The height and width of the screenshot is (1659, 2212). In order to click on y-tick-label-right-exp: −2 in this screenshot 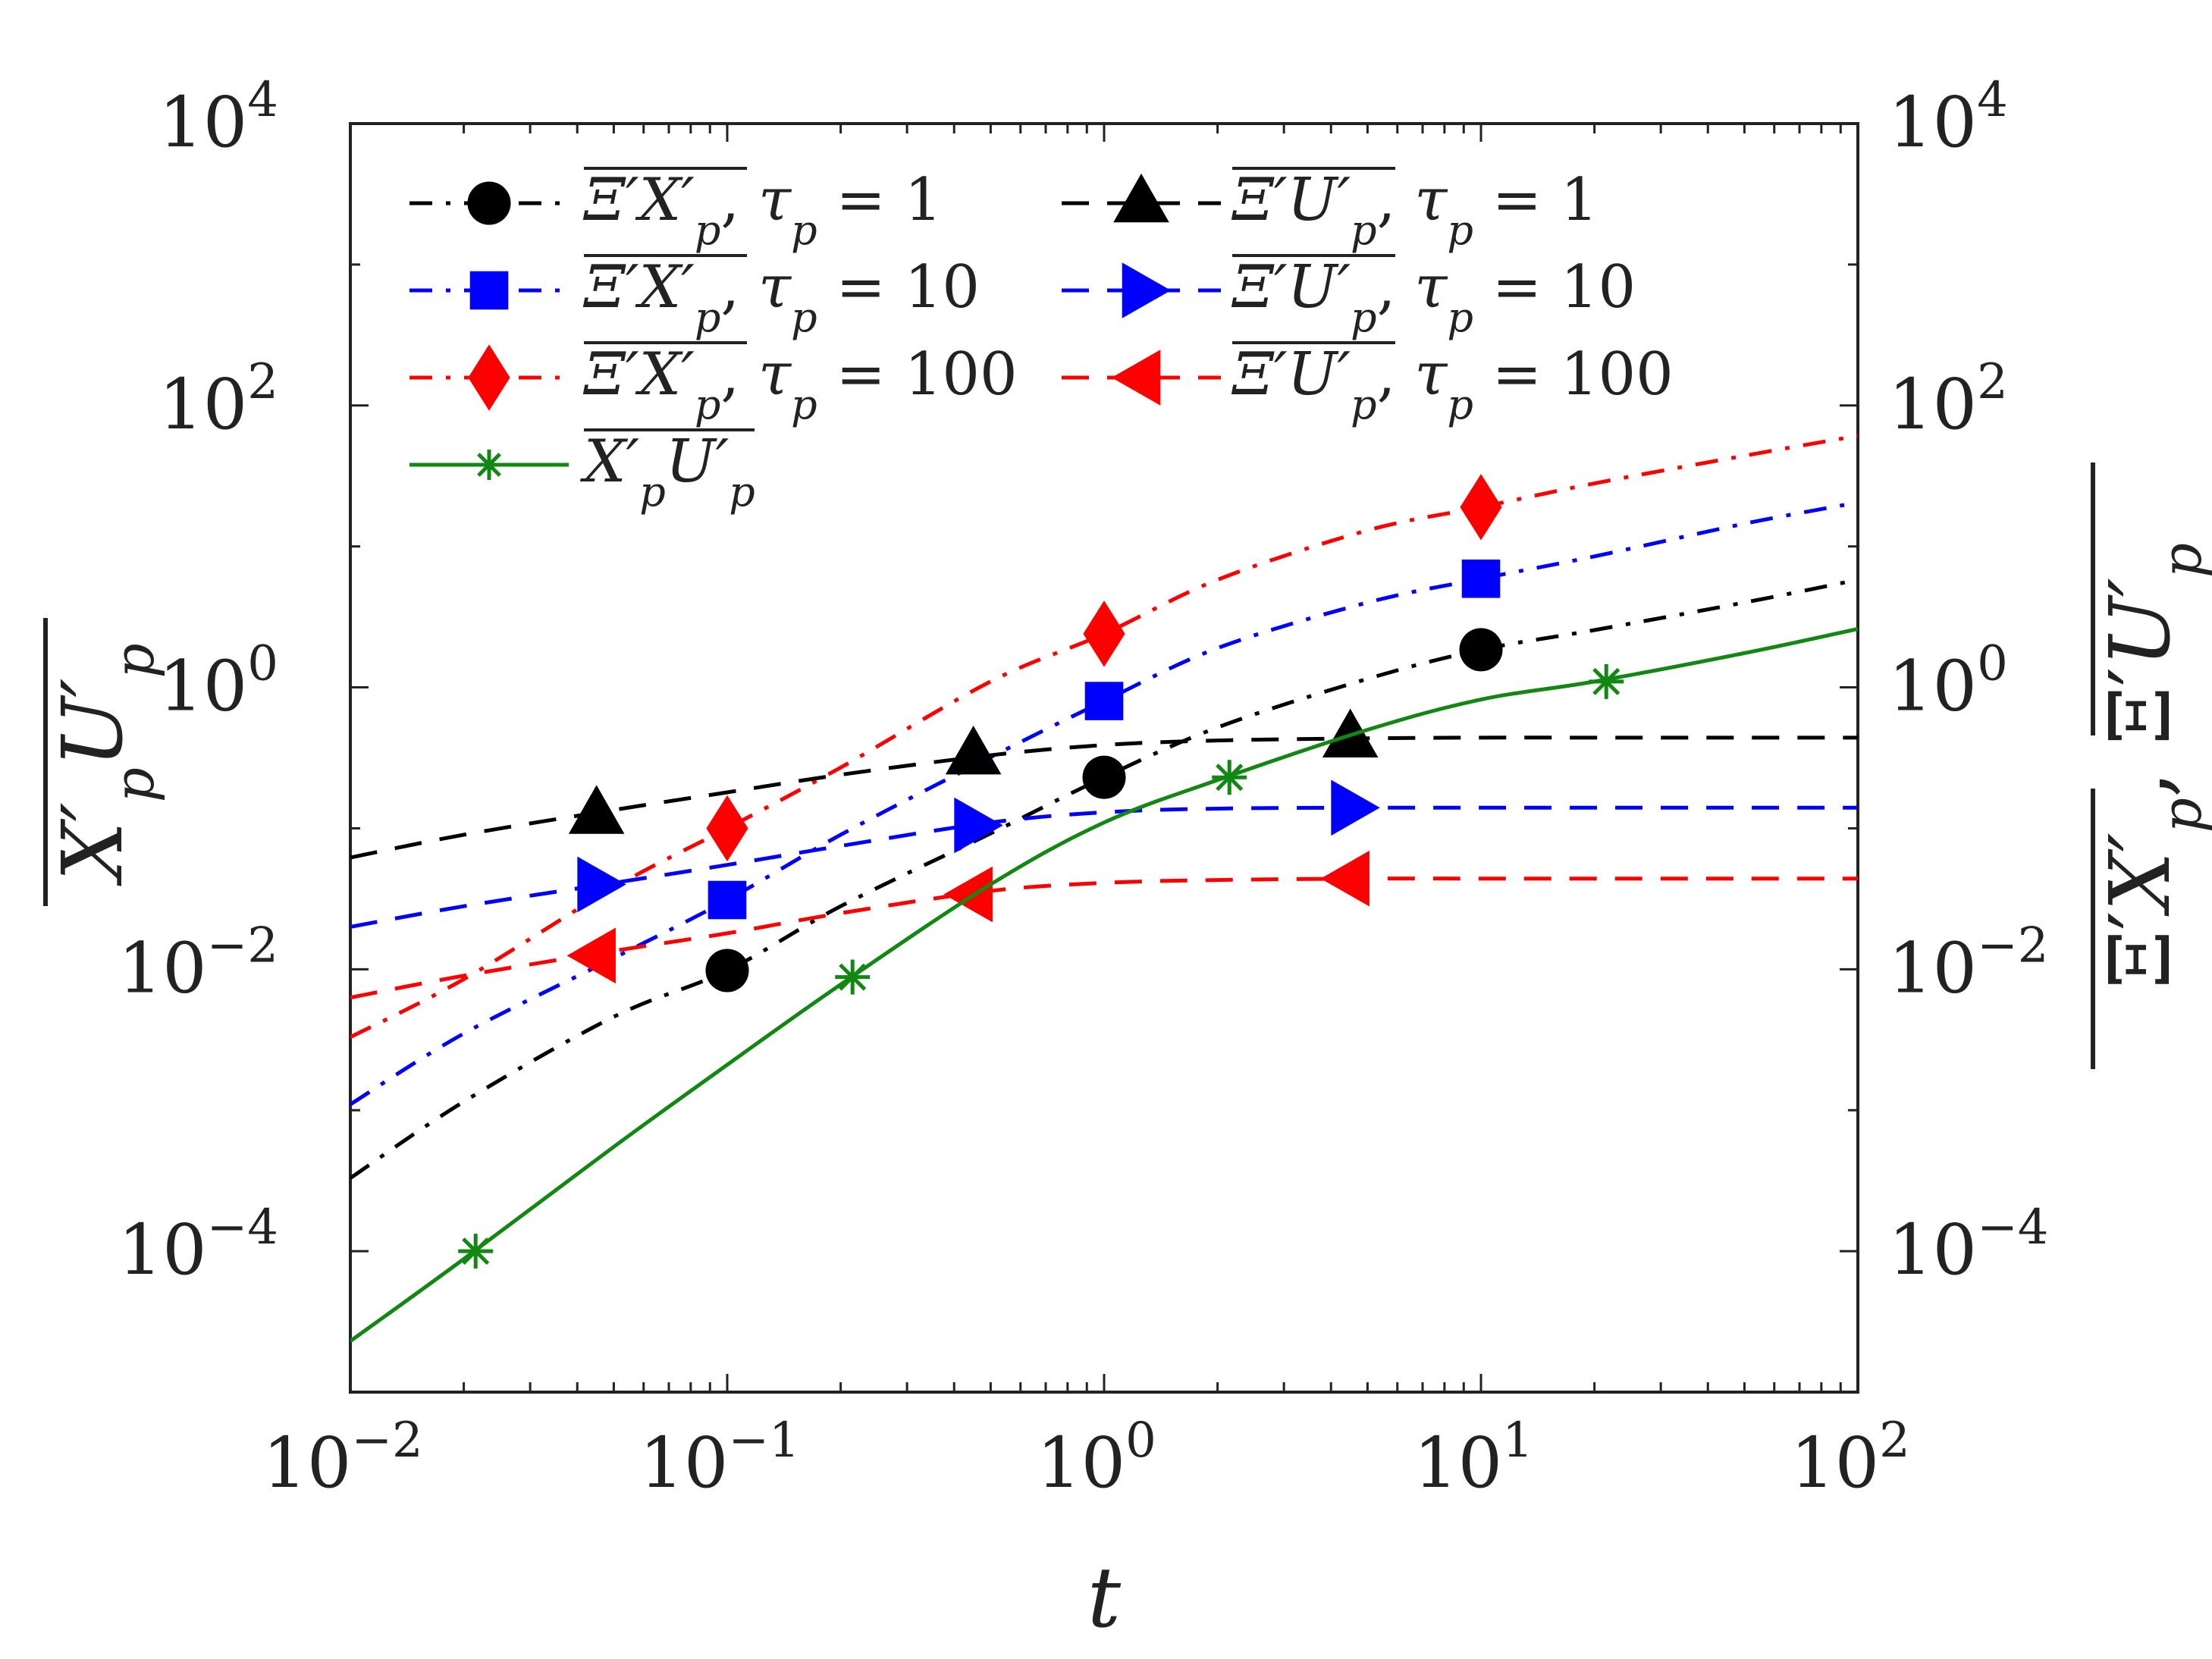, I will do `click(2012, 945)`.